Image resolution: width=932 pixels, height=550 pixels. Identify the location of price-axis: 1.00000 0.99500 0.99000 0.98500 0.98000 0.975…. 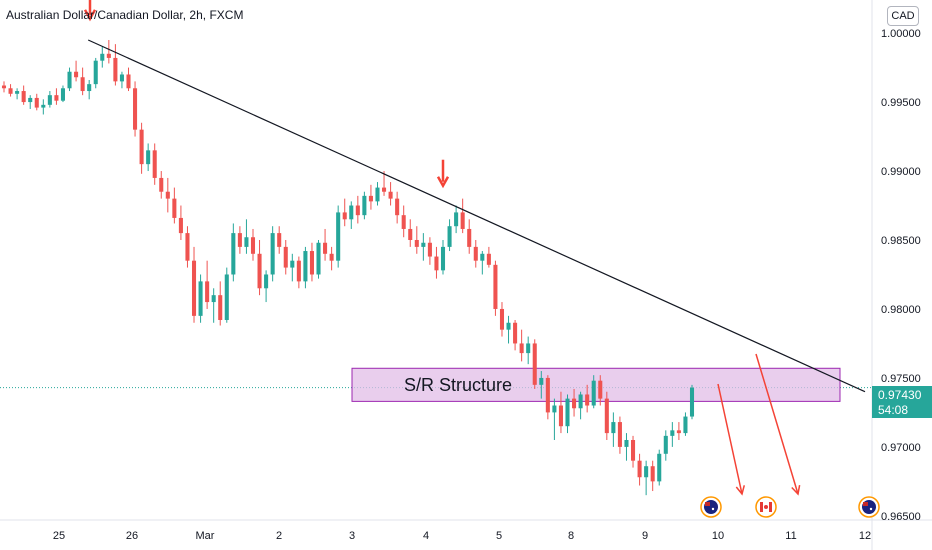
(901, 275).